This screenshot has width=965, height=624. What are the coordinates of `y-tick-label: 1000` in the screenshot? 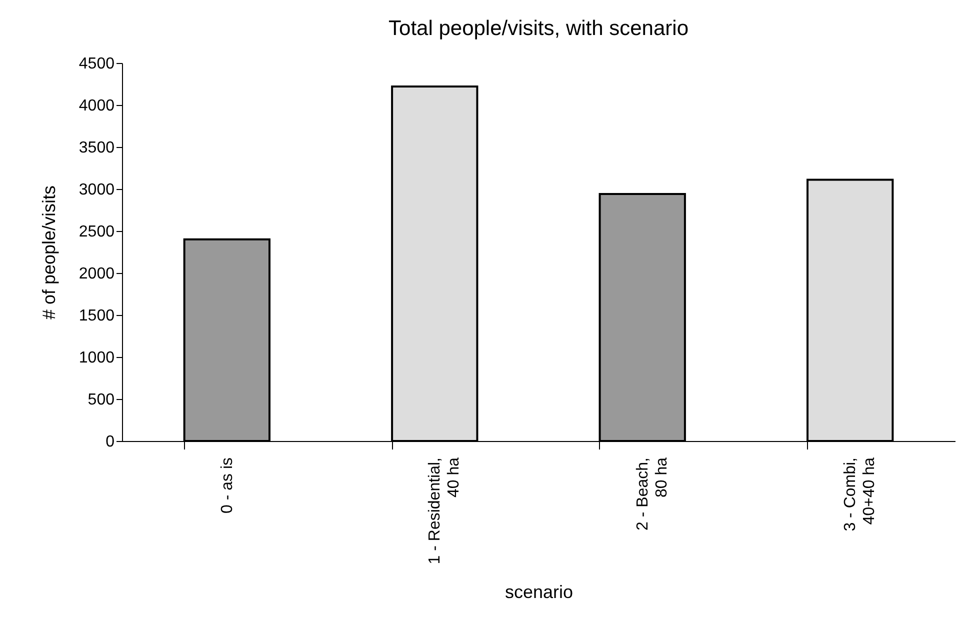 It's located at (96, 358).